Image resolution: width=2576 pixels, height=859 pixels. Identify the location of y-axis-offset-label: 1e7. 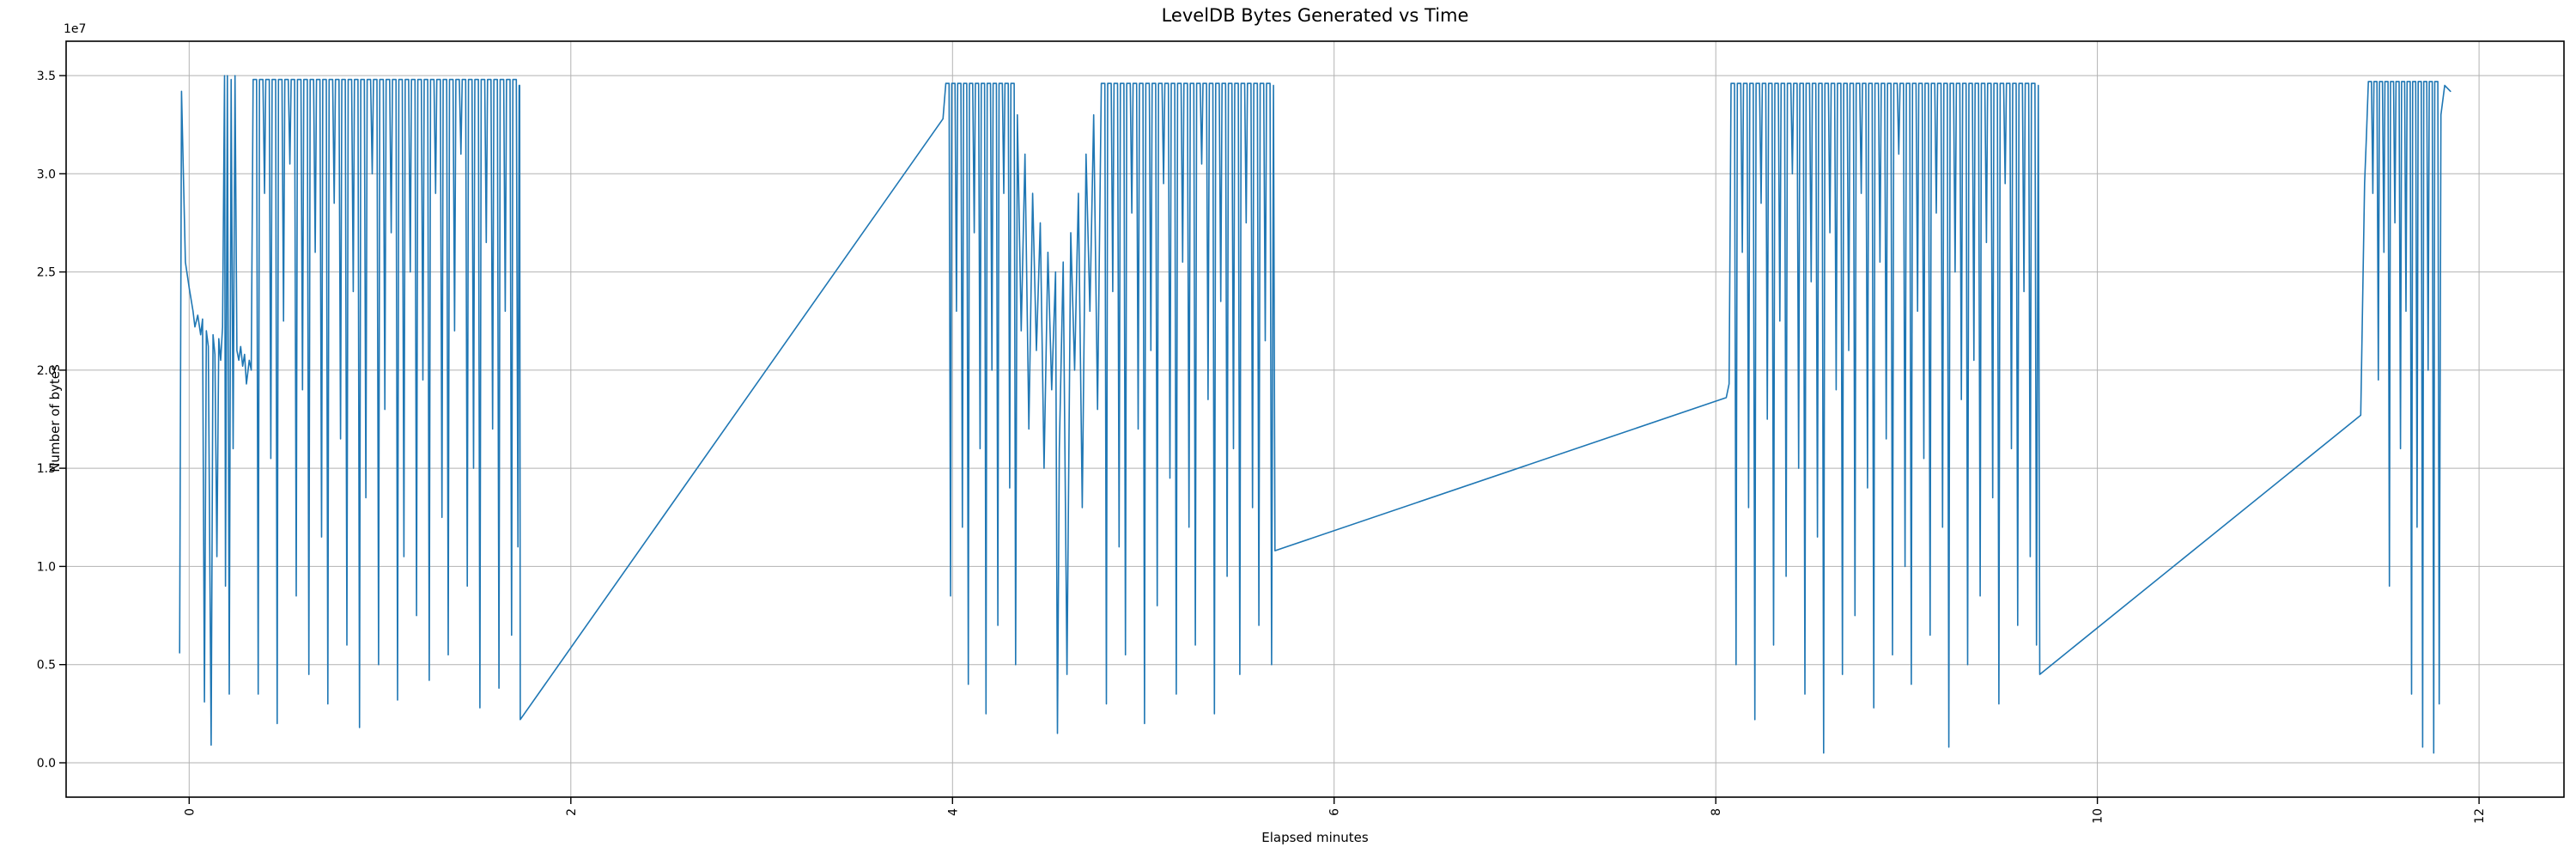
(75, 29).